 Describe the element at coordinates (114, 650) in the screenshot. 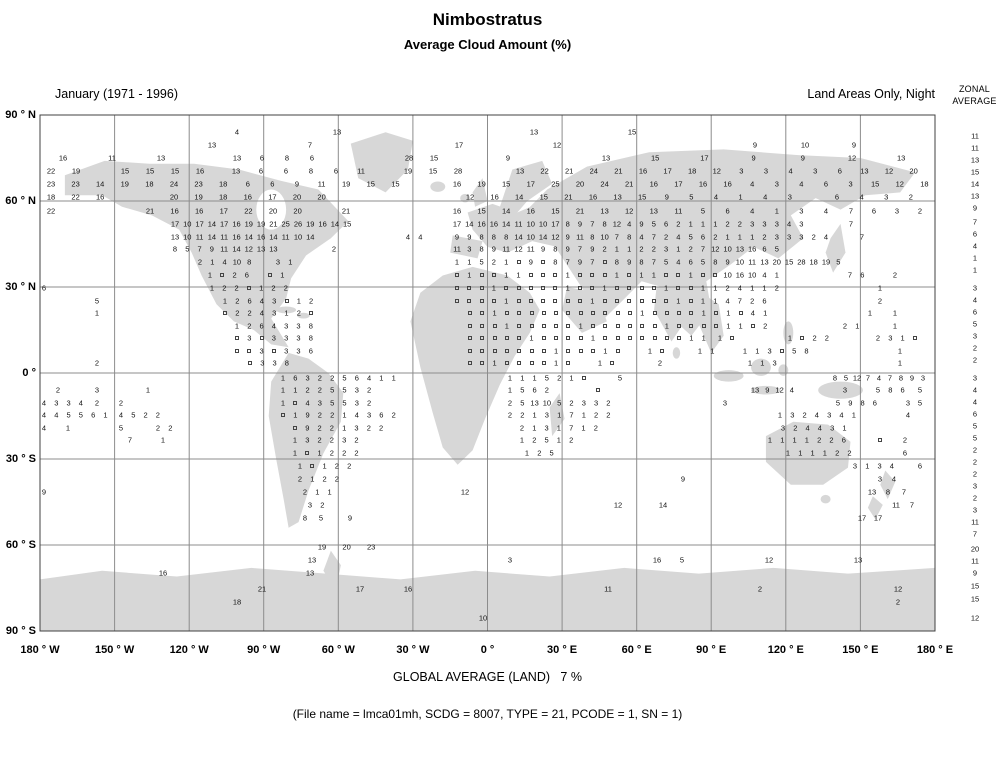

I see `lon-tick-label: 150 ° W` at that location.